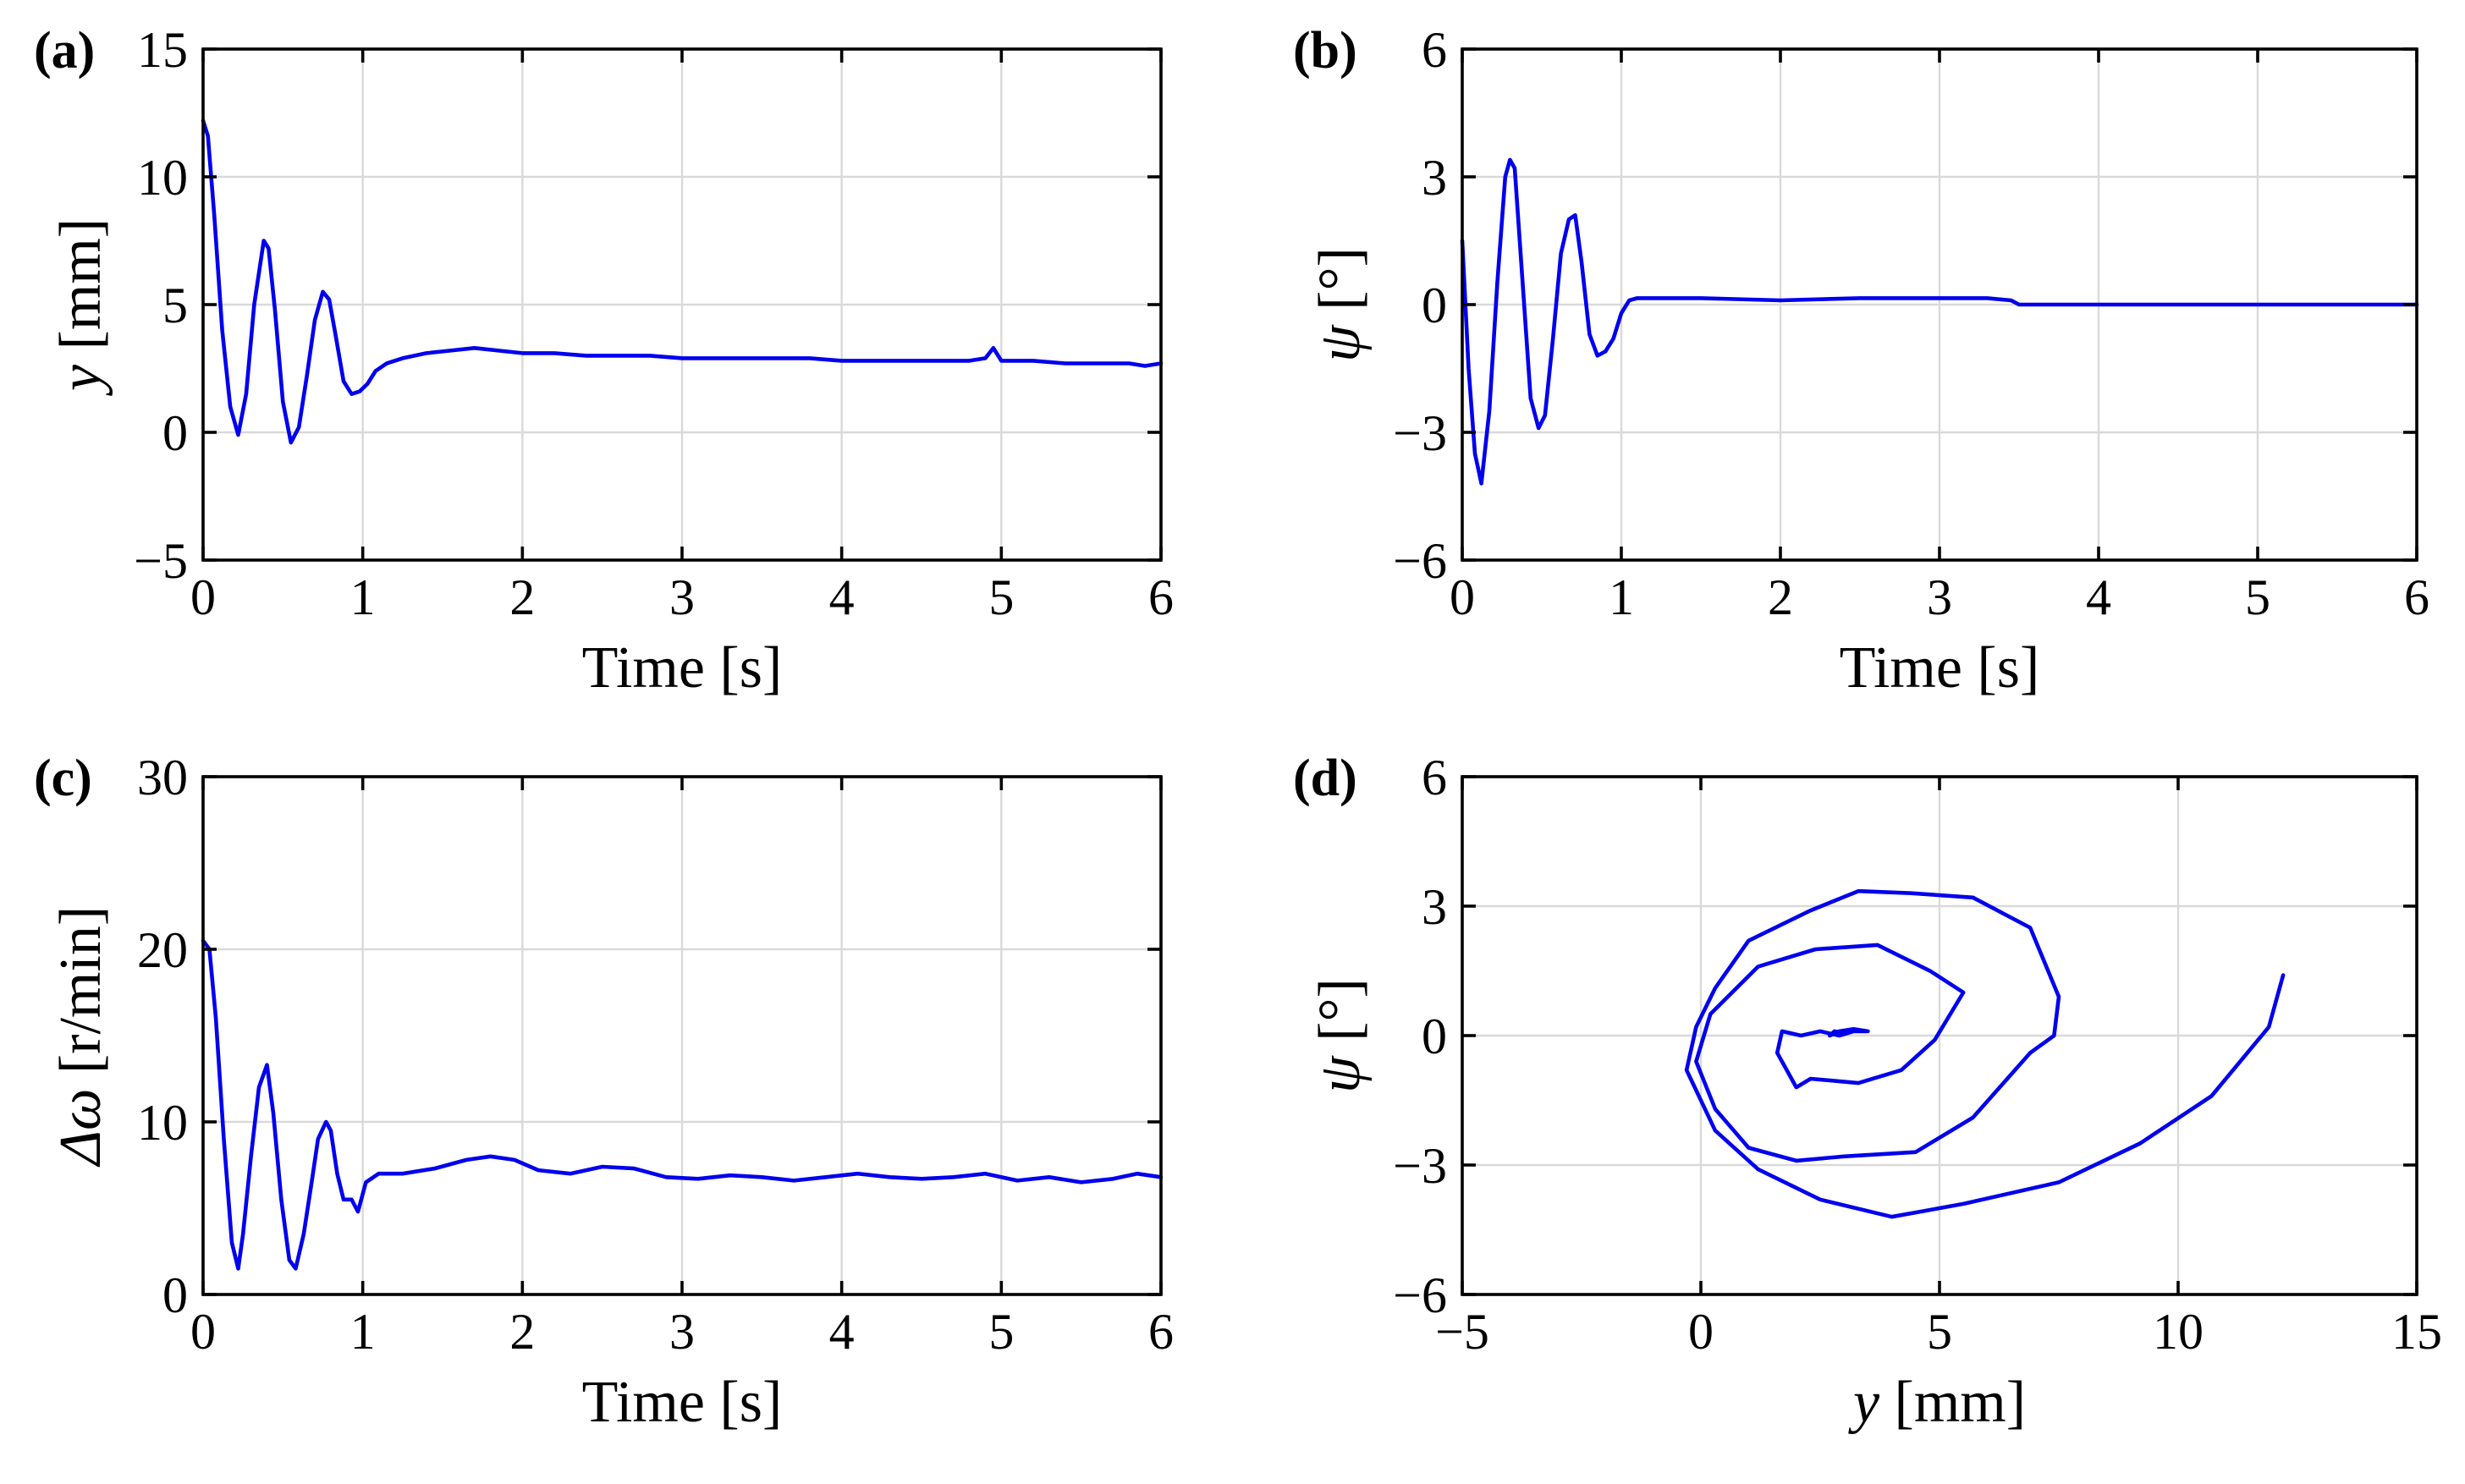 The height and width of the screenshot is (1484, 2465). Describe the element at coordinates (683, 281) in the screenshot. I see `series-line-y` at that location.